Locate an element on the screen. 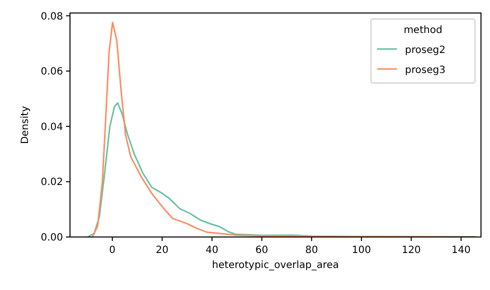  x-tick-label: 60 is located at coordinates (261, 250).